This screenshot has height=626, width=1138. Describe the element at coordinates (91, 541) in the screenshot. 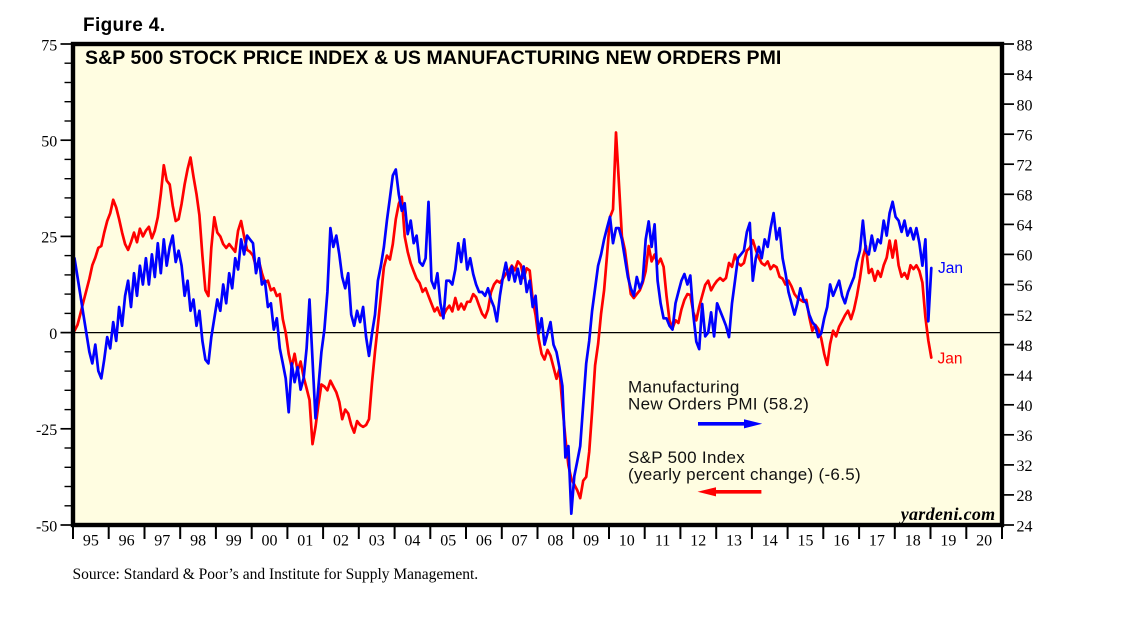

I see `svg-text: 95` at that location.